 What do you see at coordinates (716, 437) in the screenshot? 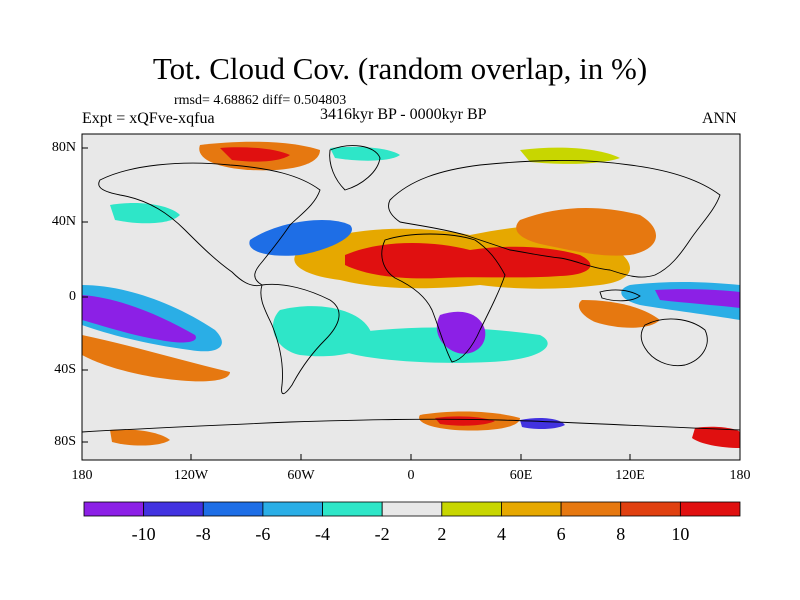
I see `positive-anomaly-antarctic-east` at bounding box center [716, 437].